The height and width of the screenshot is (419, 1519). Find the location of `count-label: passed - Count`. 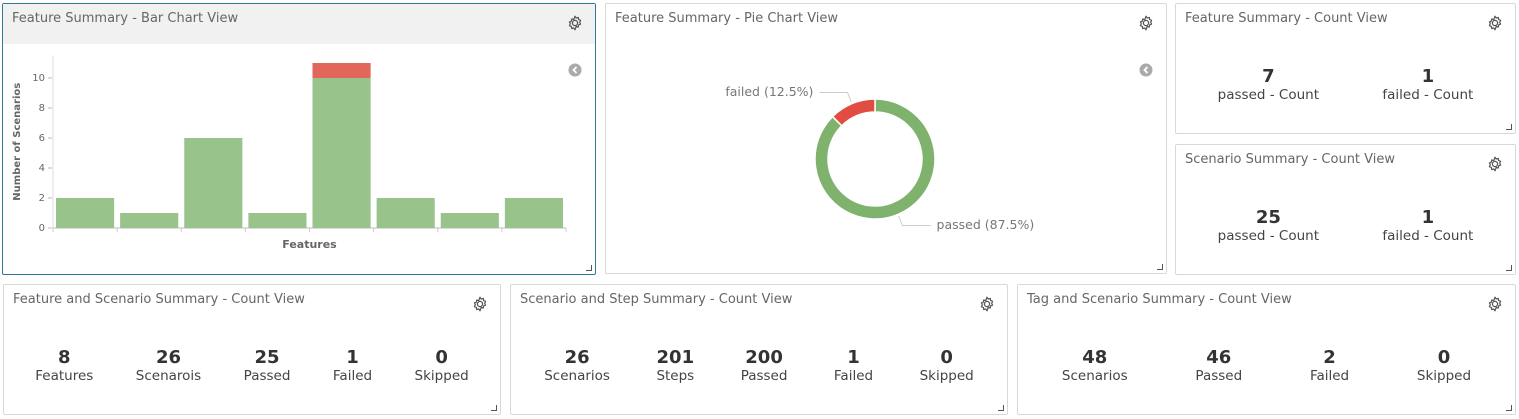

count-label: passed - Count is located at coordinates (1268, 95).